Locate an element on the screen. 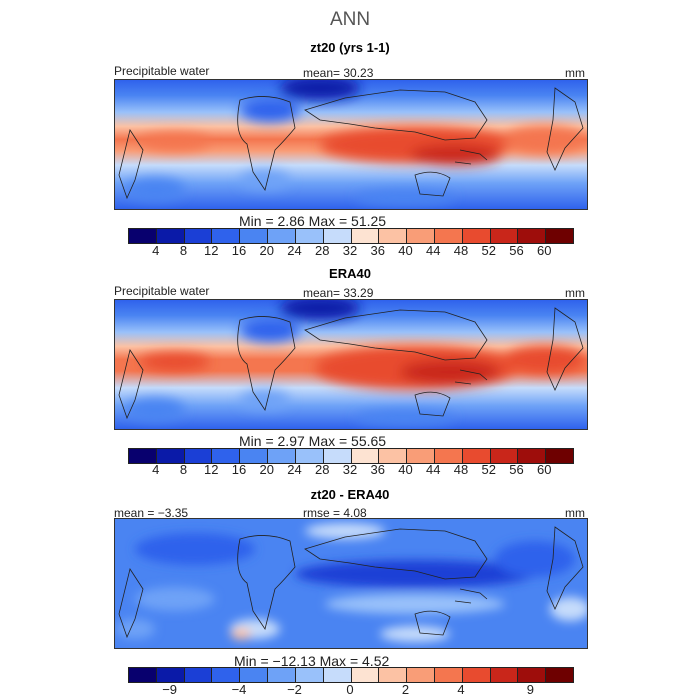 The height and width of the screenshot is (700, 700). panel-3-map is located at coordinates (351, 583).